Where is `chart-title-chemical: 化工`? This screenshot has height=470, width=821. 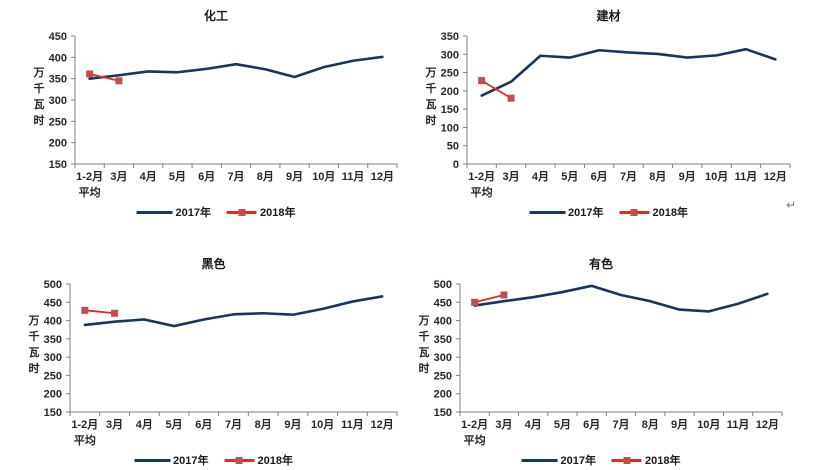
chart-title-chemical: 化工 is located at coordinates (216, 16).